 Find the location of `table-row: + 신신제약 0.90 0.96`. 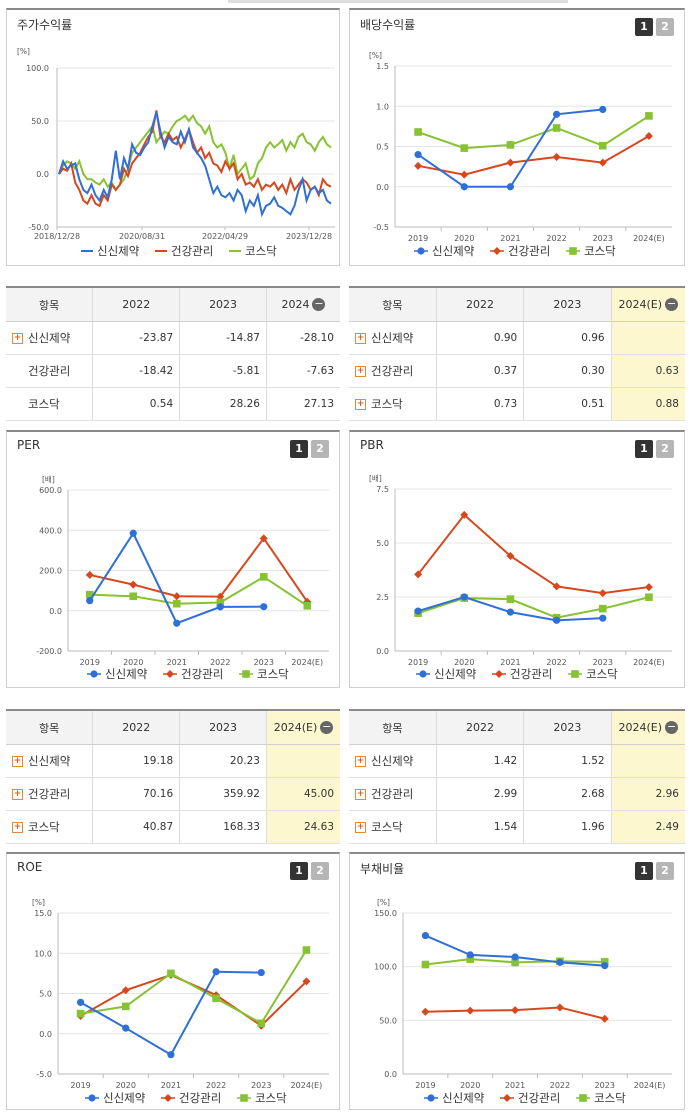

table-row: + 신신제약 0.90 0.96 is located at coordinates (517, 338).